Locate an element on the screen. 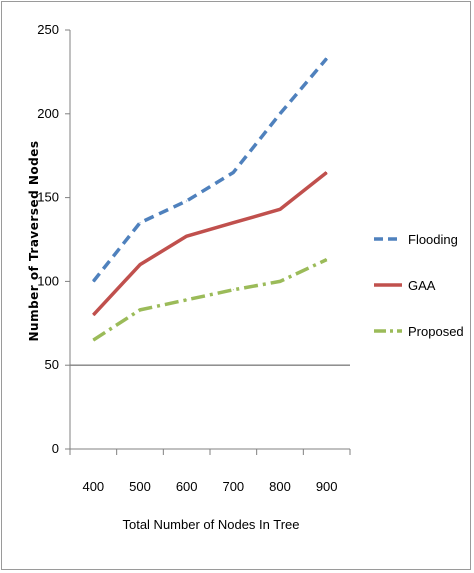  y-tick-label: 100 is located at coordinates (48, 280).